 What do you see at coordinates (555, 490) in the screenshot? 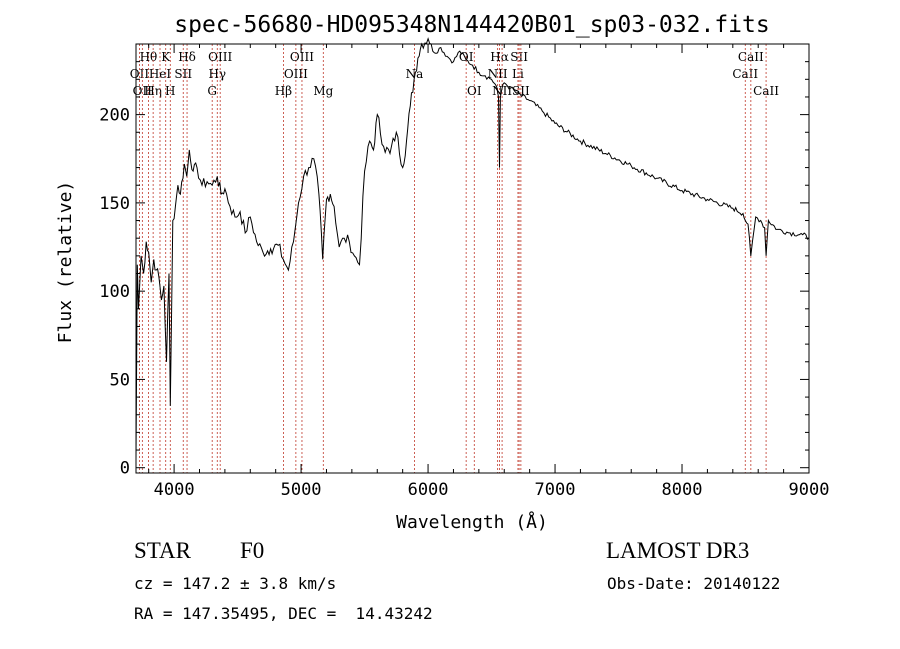
I see `x-tick-label: 7000` at bounding box center [555, 490].